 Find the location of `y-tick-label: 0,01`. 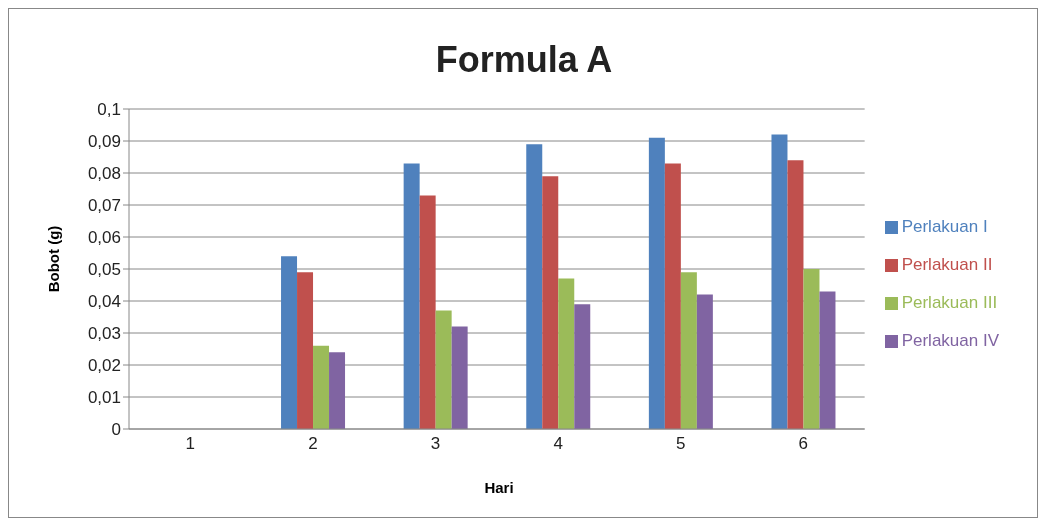

y-tick-label: 0,01 is located at coordinates (104, 398).